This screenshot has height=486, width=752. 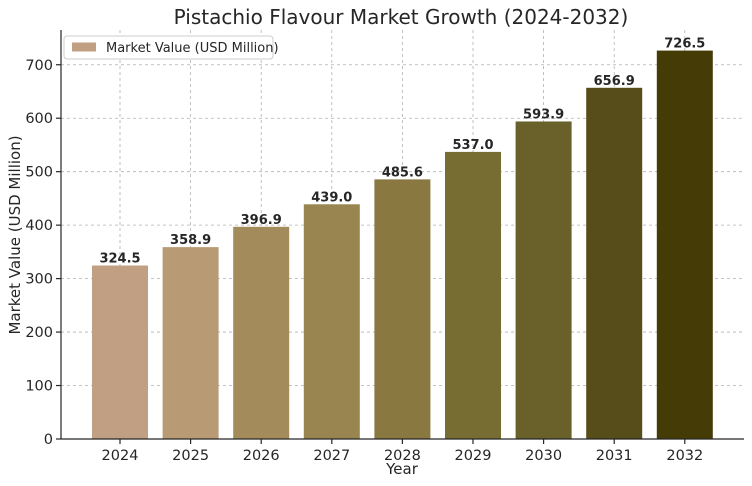 What do you see at coordinates (84, 47) in the screenshot?
I see `legend-swatch` at bounding box center [84, 47].